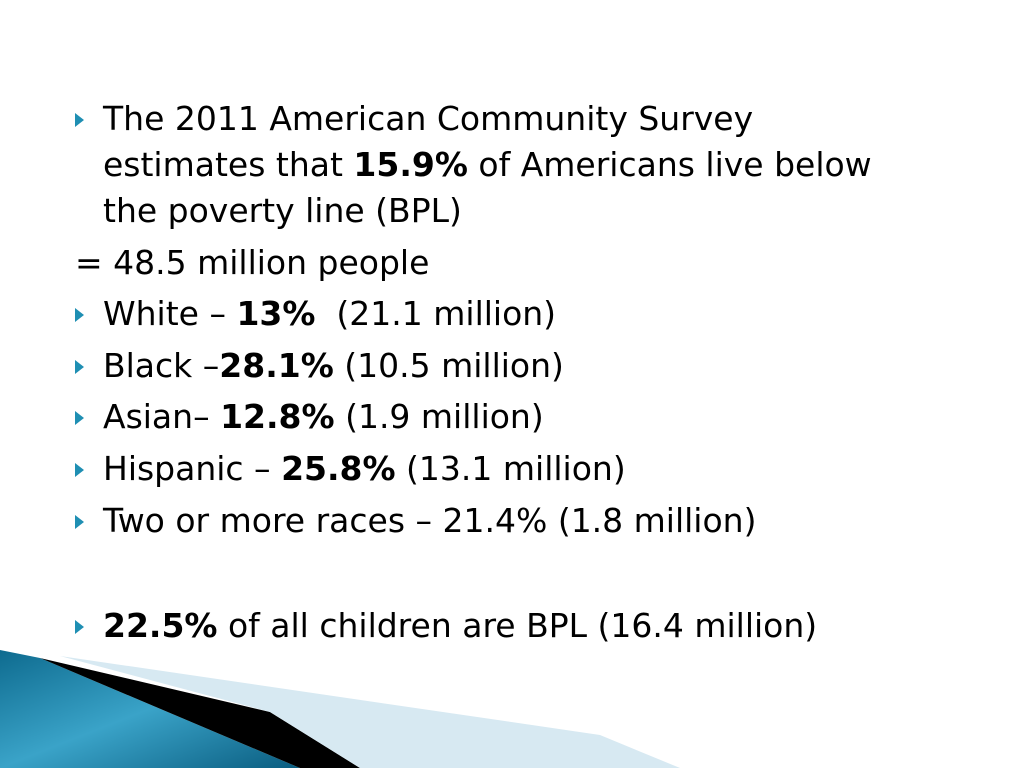  Describe the element at coordinates (333, 365) in the screenshot. I see `group-black: Black –28.1% (10.5 million)` at that location.